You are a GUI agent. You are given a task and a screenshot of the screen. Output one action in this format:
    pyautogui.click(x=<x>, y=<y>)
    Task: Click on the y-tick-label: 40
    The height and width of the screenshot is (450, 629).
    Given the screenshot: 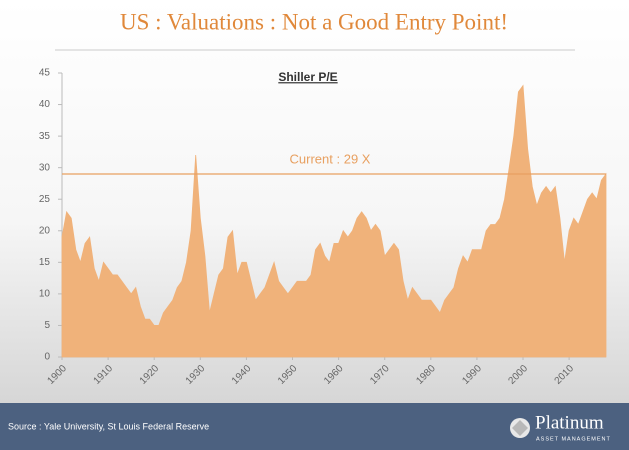 What is the action you would take?
    pyautogui.click(x=45, y=104)
    